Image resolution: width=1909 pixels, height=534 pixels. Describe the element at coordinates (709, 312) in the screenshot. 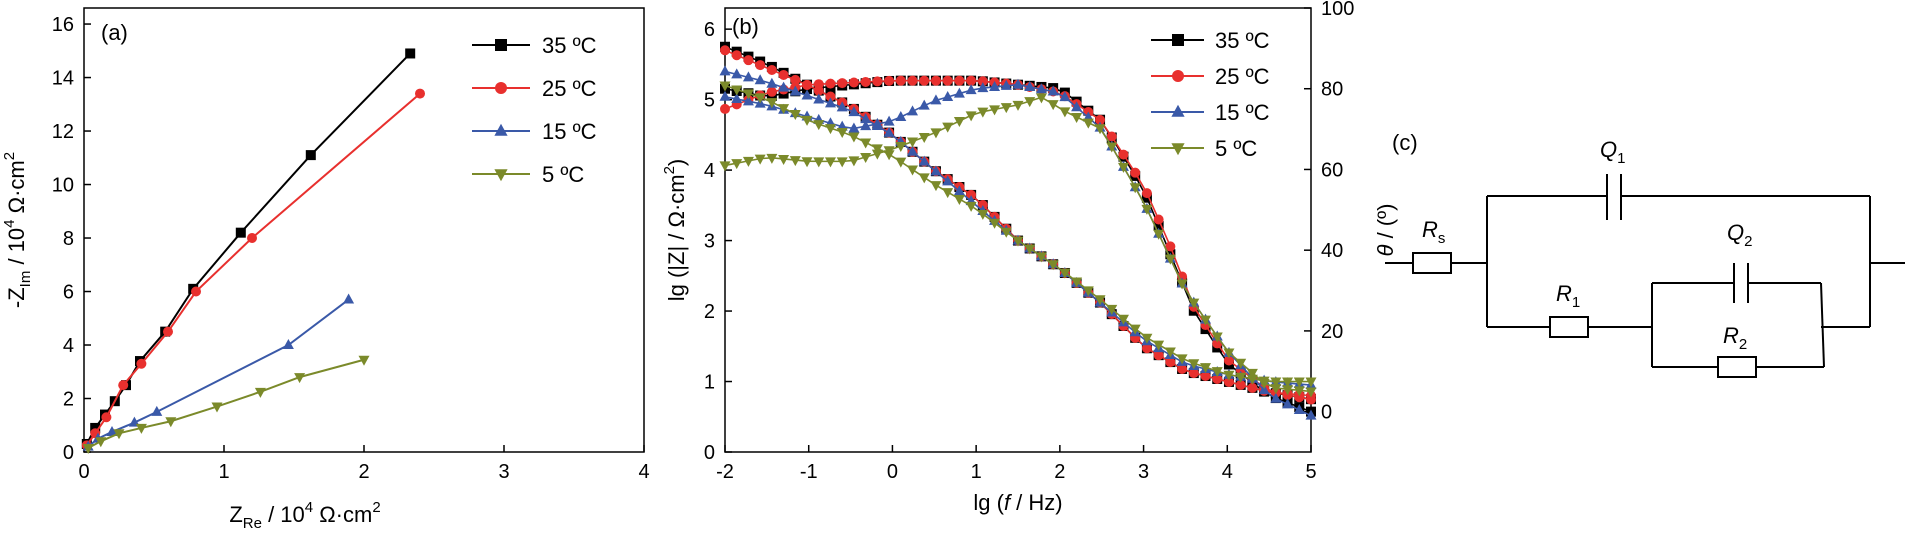

I see `panel-b-left-y-tick-label: 2` at that location.